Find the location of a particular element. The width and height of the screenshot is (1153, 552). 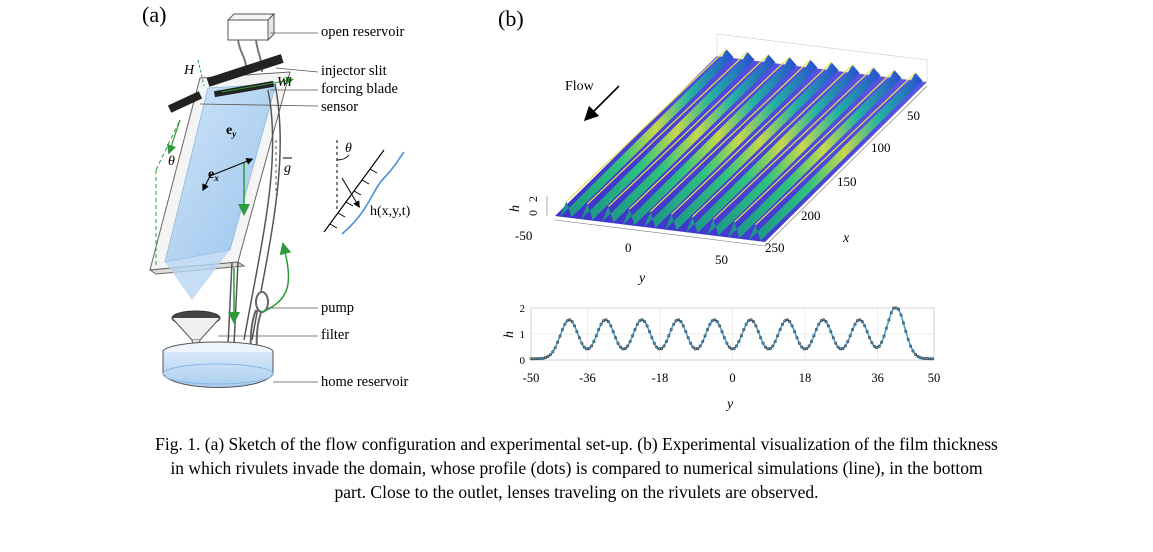

home-reservoir is located at coordinates (218, 364).